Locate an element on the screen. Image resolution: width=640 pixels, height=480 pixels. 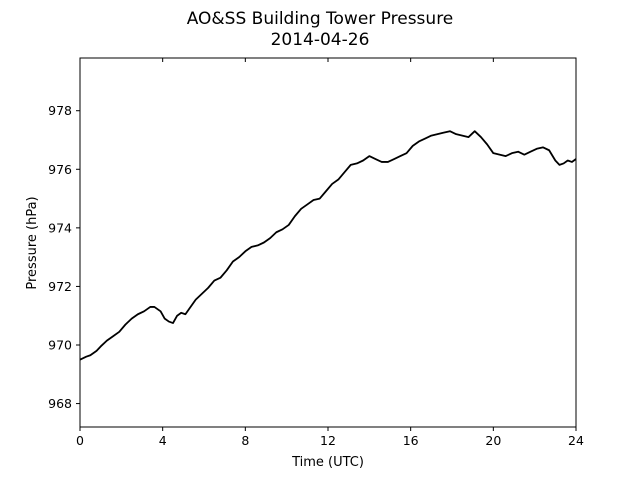
y-tick-label: 978 is located at coordinates (60, 110).